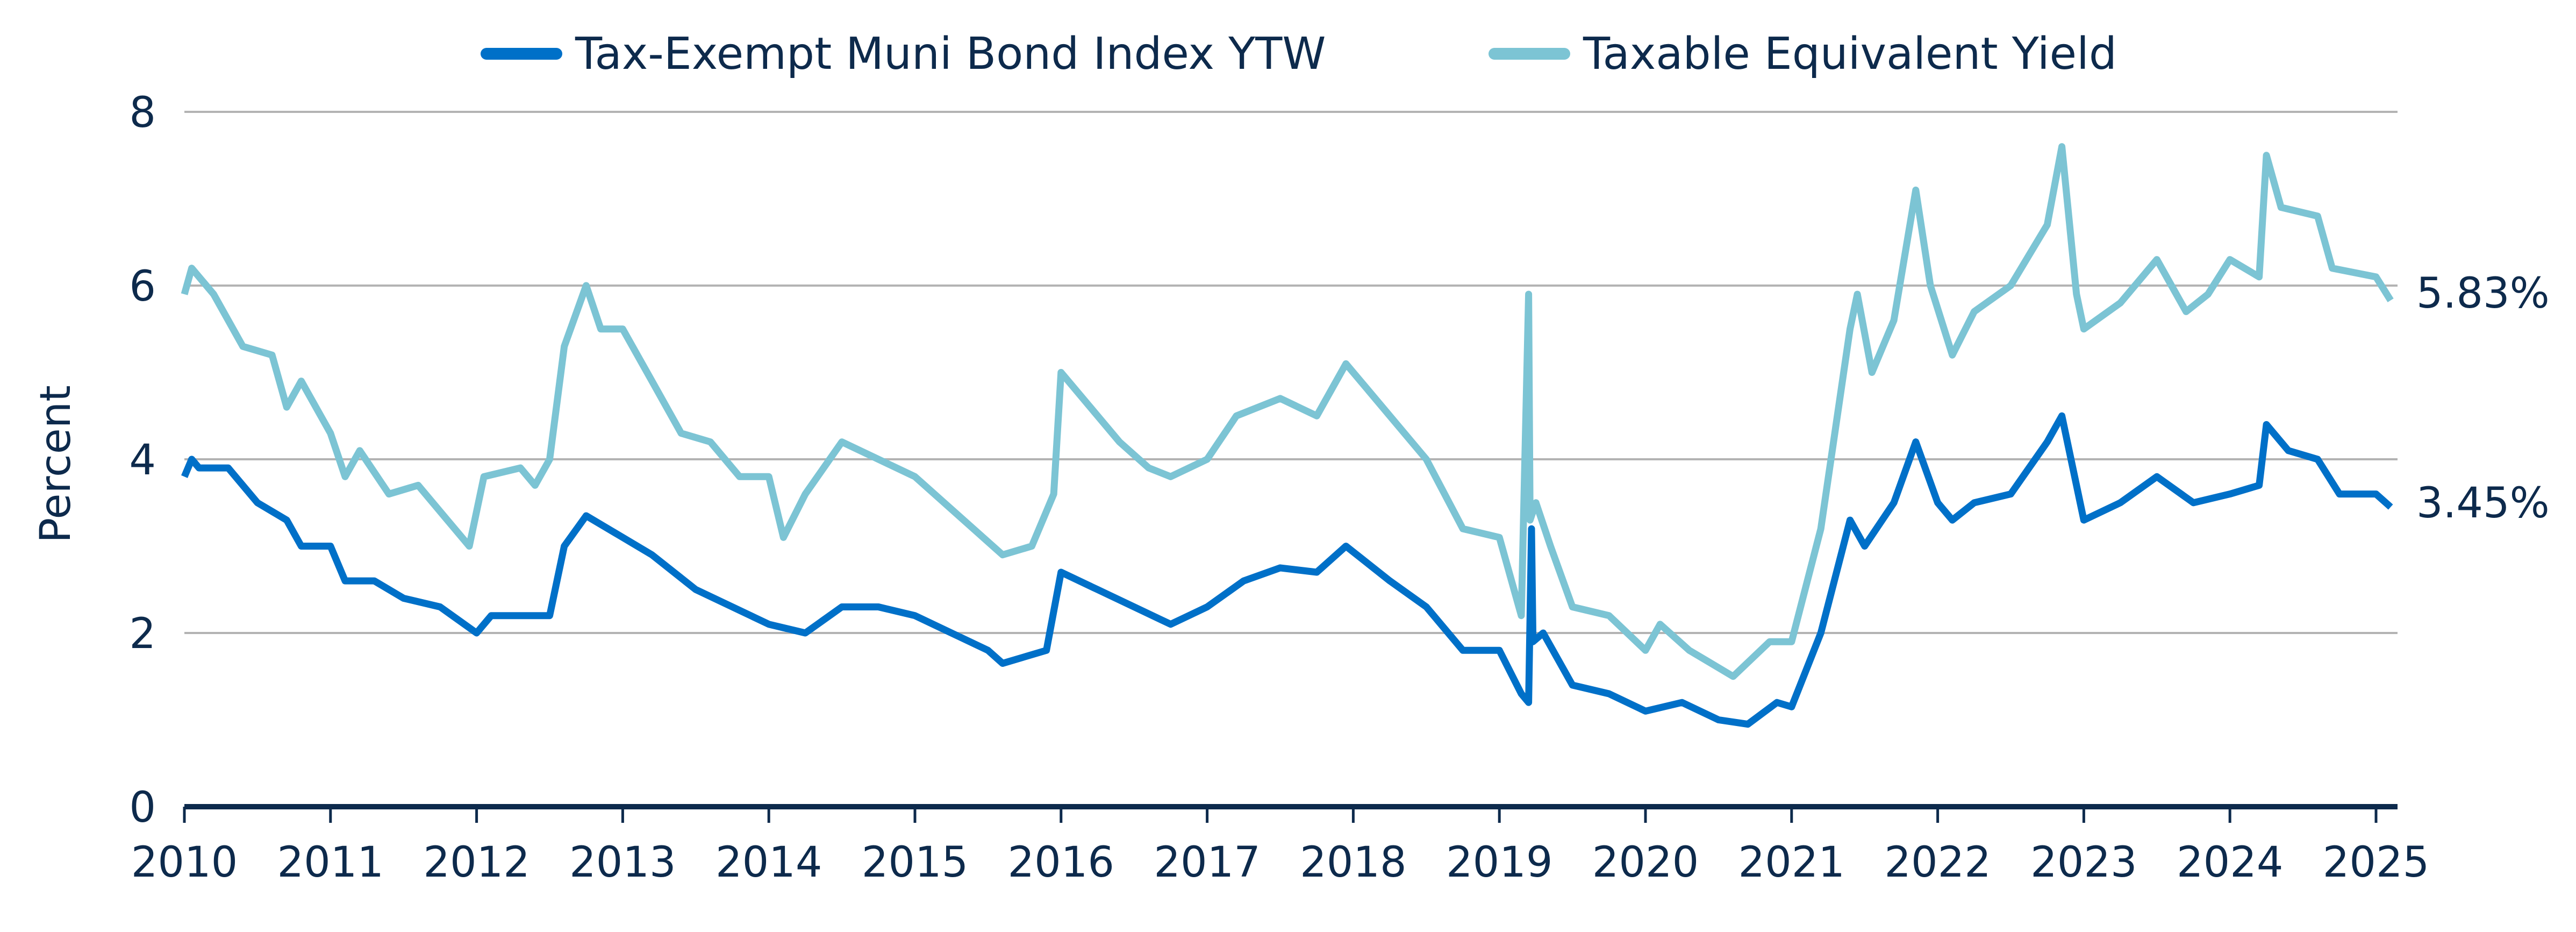  Describe the element at coordinates (2483, 503) in the screenshot. I see `end-label-muni: 3.45%` at that location.